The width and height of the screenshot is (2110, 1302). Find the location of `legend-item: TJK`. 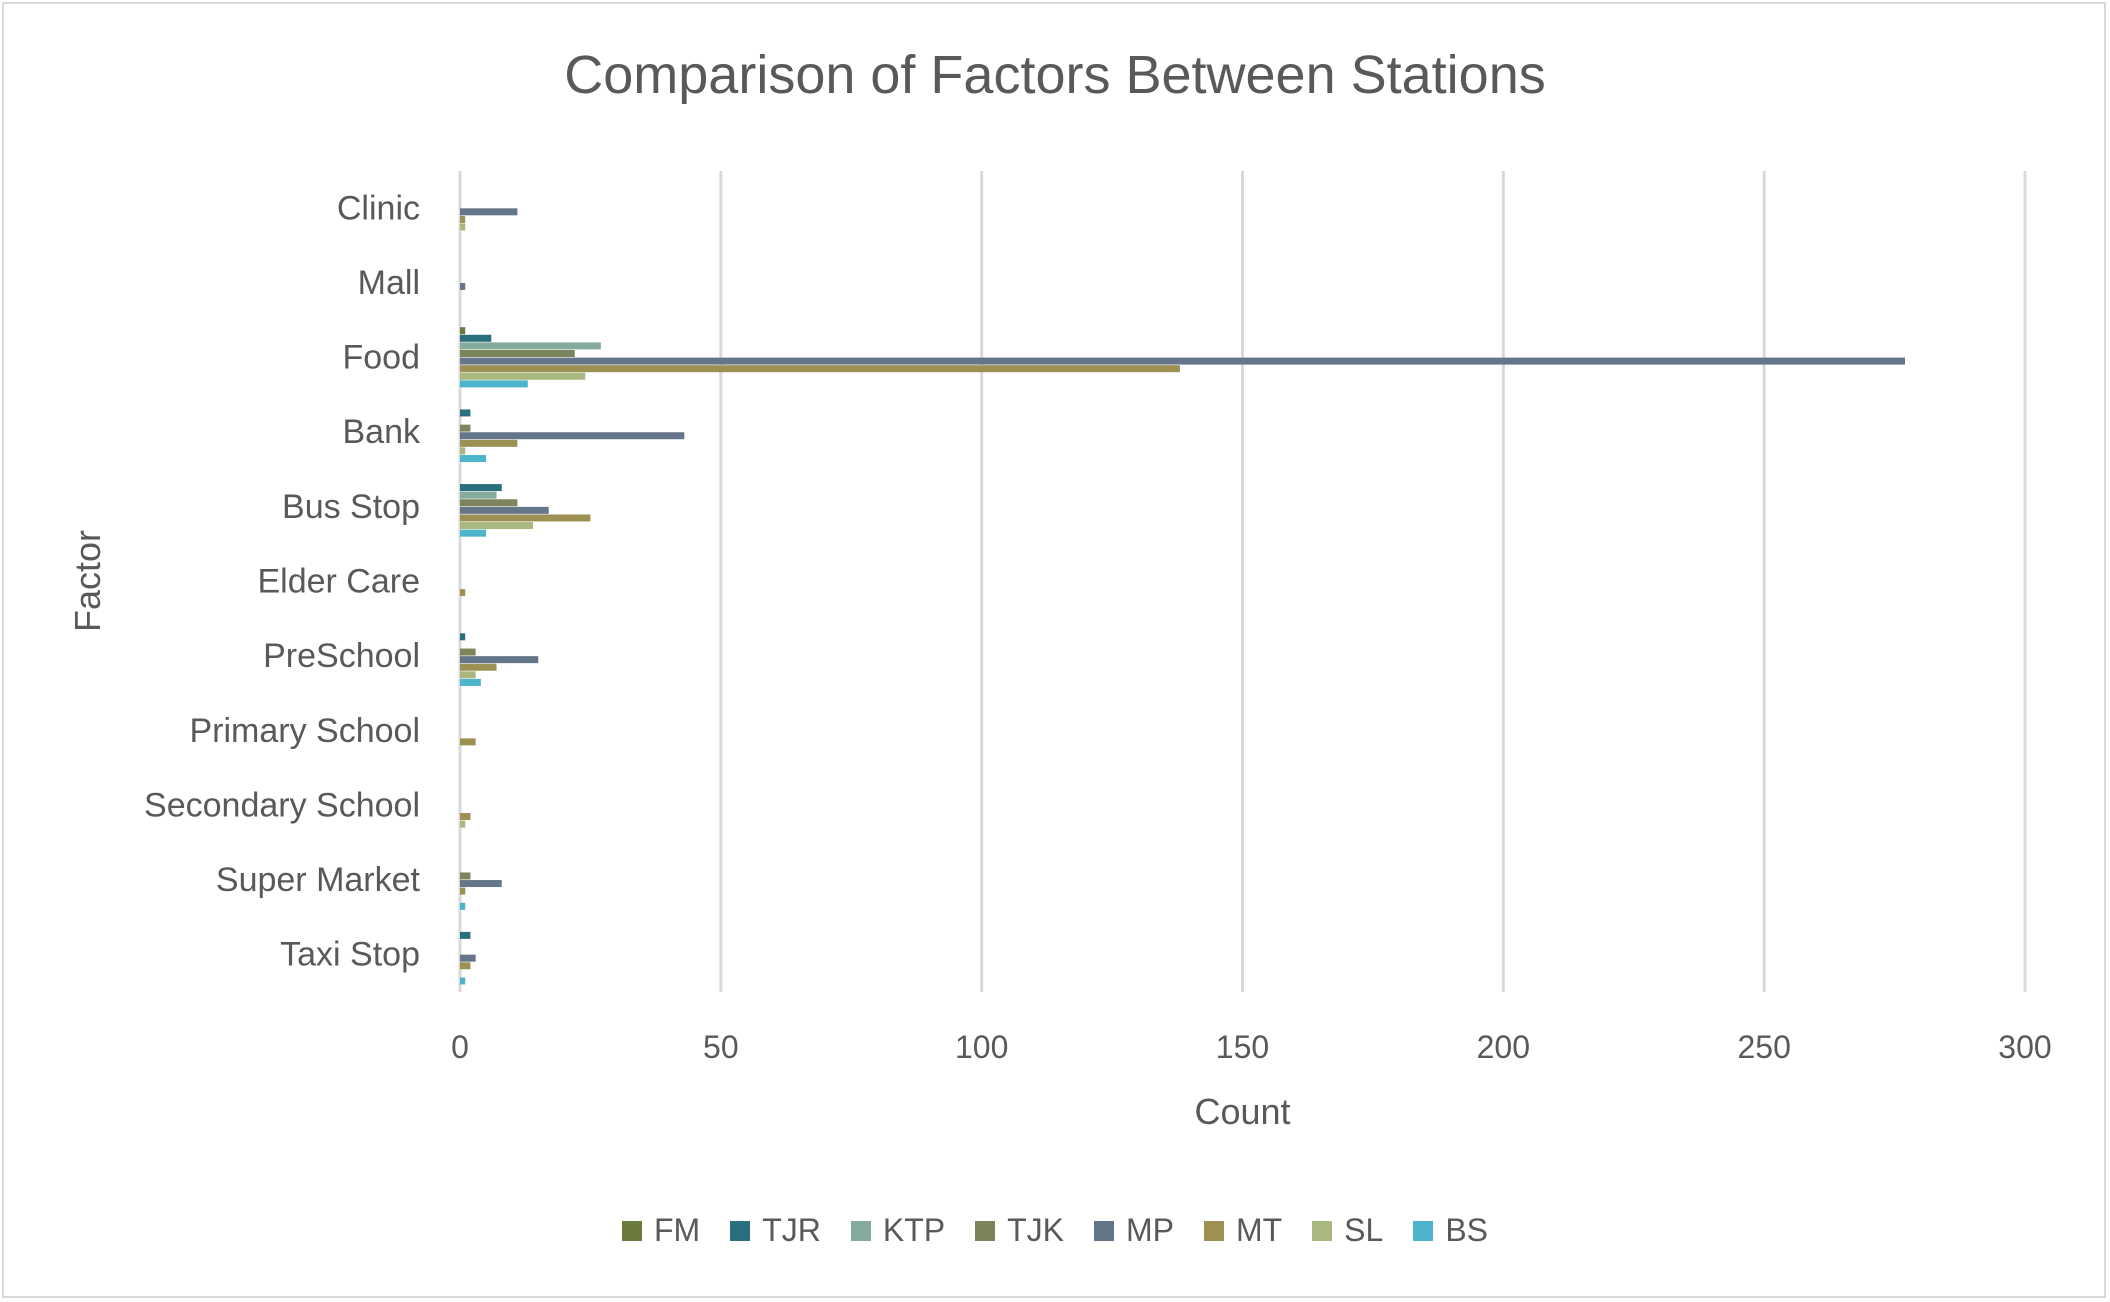

legend-item: TJK is located at coordinates (1019, 1230).